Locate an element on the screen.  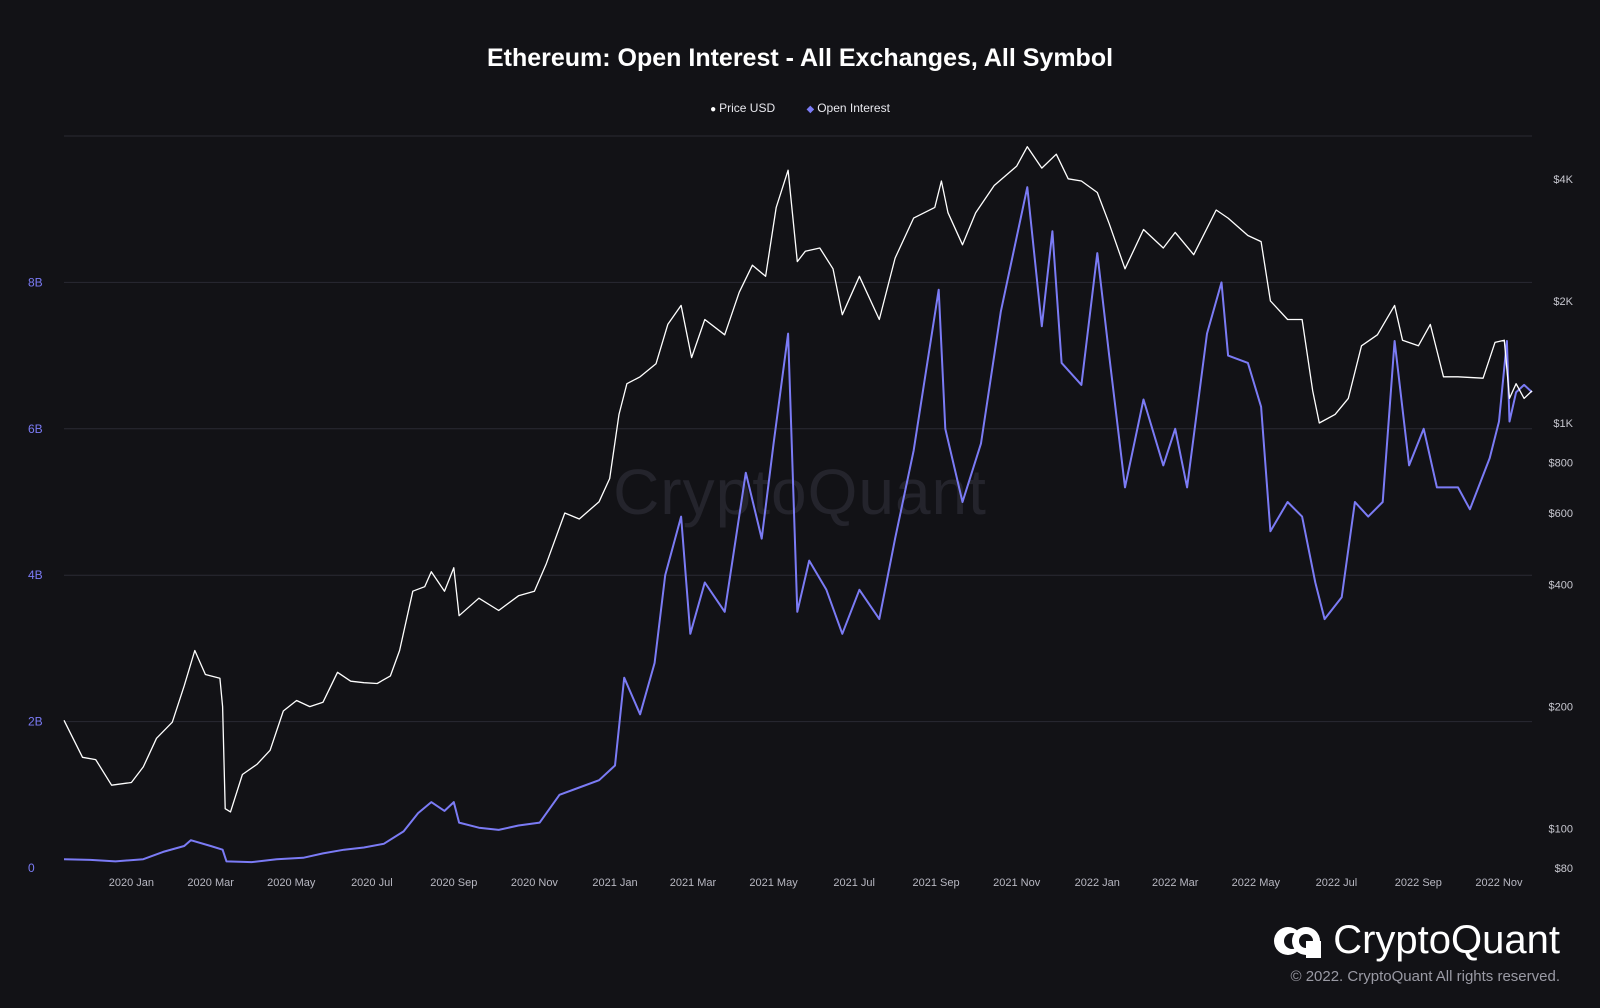
y-right-tick-label: $600 is located at coordinates (1561, 514).